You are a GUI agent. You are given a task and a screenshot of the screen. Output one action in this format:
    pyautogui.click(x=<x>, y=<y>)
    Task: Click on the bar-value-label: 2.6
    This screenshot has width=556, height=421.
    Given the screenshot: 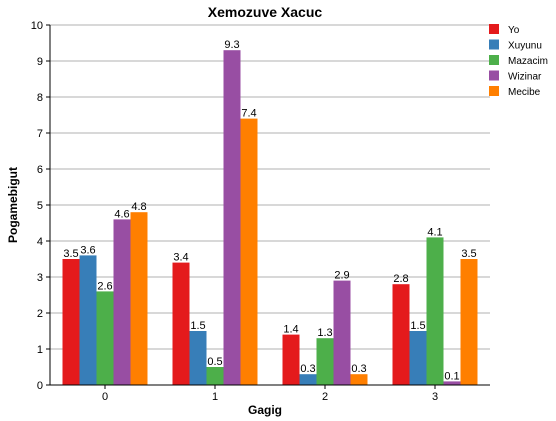 What is the action you would take?
    pyautogui.click(x=104, y=286)
    